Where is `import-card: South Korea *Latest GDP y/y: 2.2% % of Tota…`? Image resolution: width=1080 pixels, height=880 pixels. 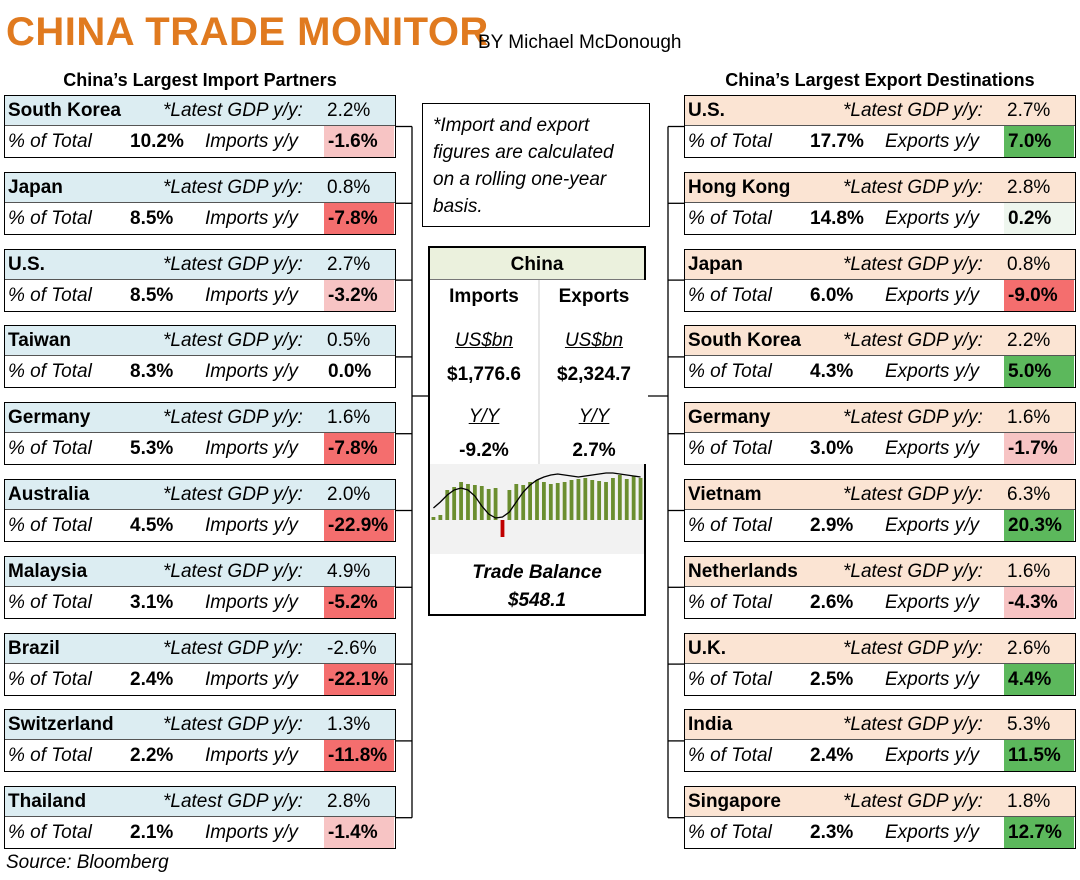
import-card: South Korea *Latest GDP y/y: 2.2% % of Tota… is located at coordinates (200, 126).